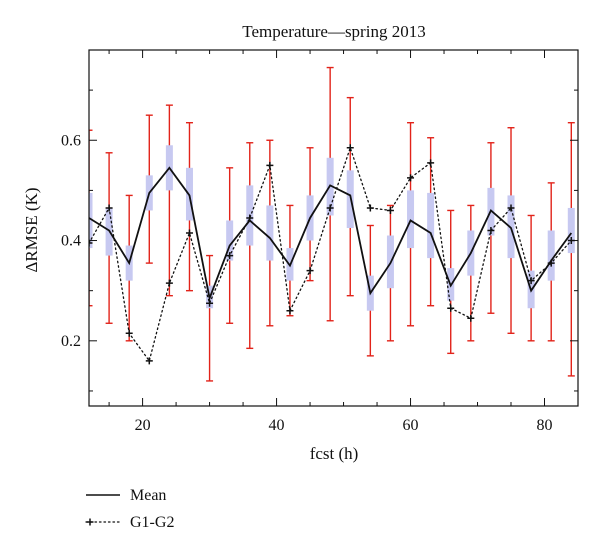  Describe the element at coordinates (31, 229) in the screenshot. I see `y-axis-label: ΔRMSE (K)` at that location.